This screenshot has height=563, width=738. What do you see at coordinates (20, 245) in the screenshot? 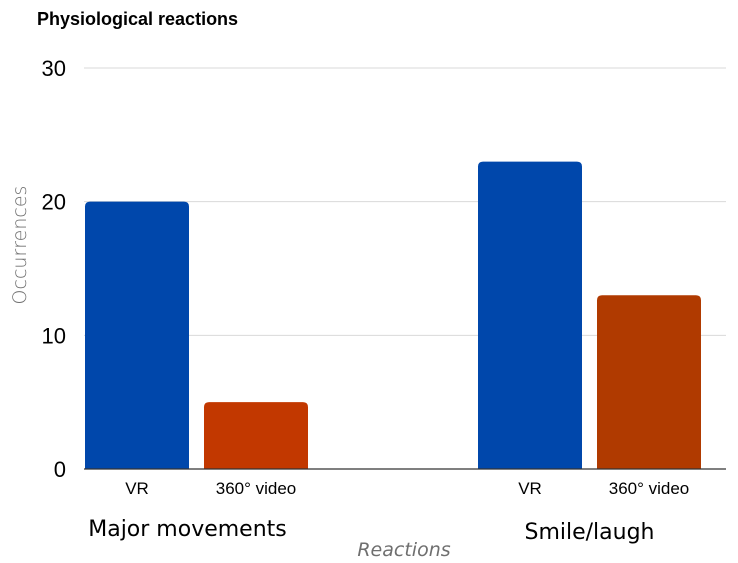
I see `y-axis-title: Occurrences` at bounding box center [20, 245].